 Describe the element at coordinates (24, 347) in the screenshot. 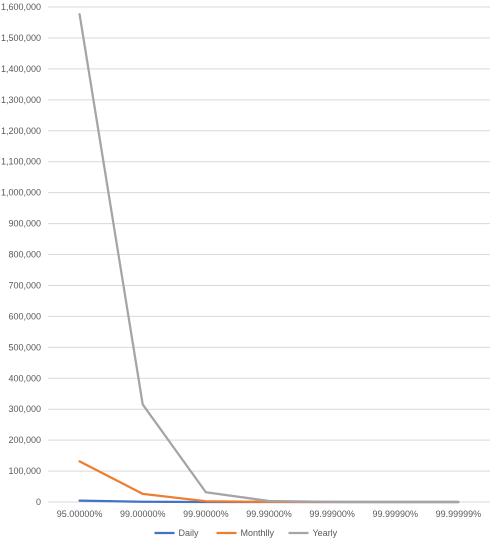

I see `y-tick-label: 500,000` at that location.